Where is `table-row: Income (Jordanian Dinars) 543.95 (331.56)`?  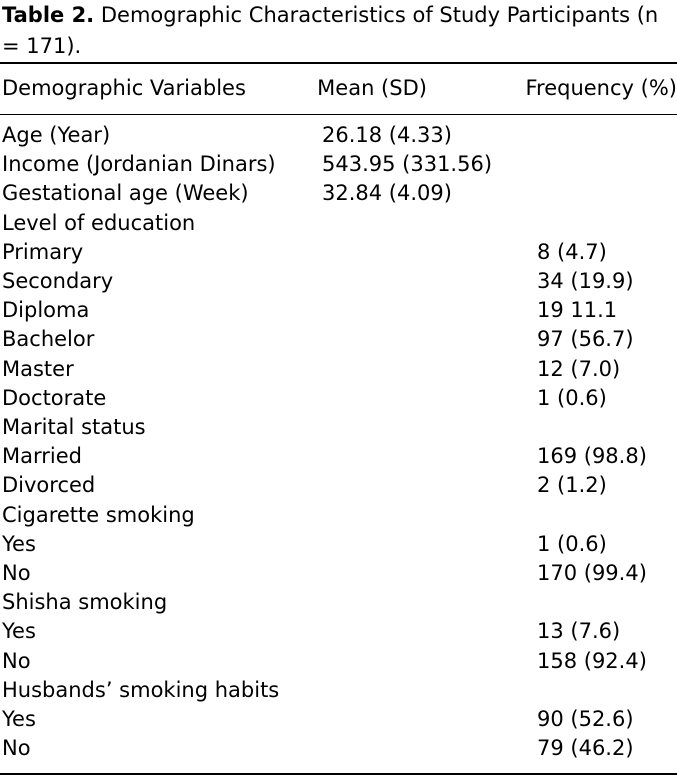 table-row: Income (Jordanian Dinars) 543.95 (331.56) is located at coordinates (338, 164).